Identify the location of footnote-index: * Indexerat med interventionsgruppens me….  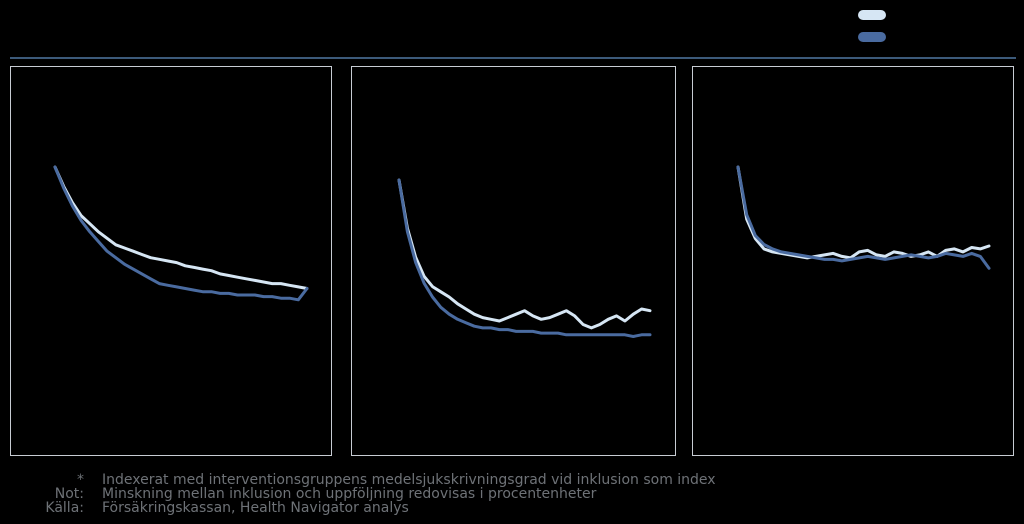
(512, 480).